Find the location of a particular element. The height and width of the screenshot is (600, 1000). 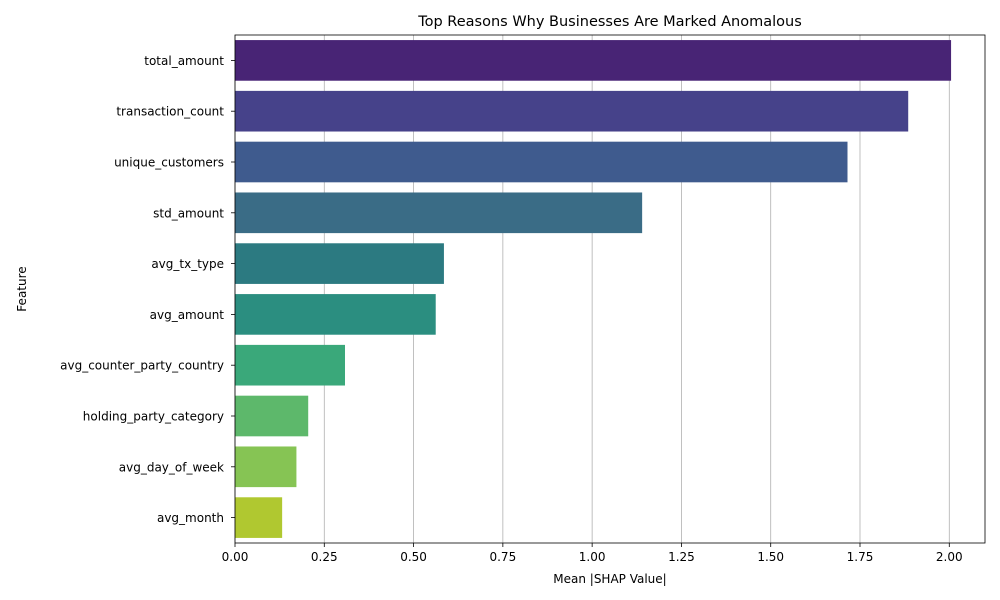

y-tick-label: avg_amount is located at coordinates (187, 315).